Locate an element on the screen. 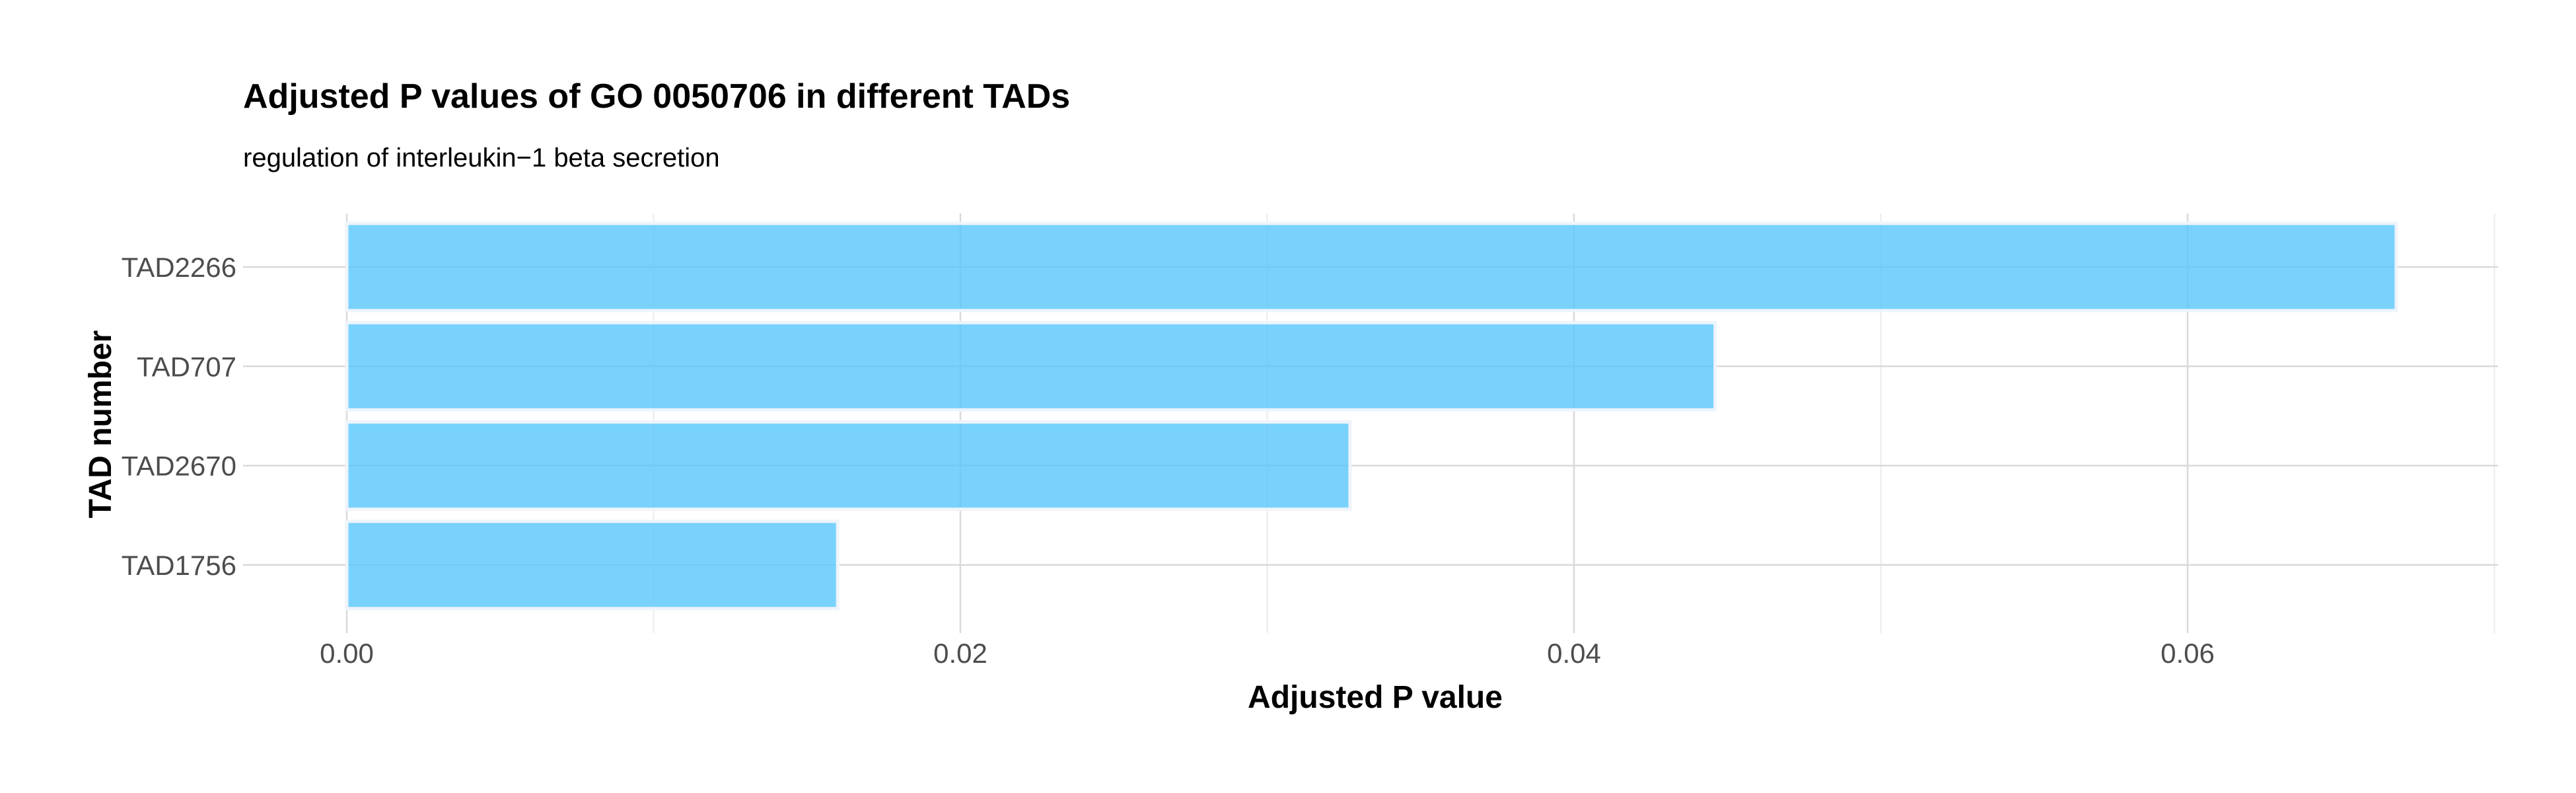  bar-tad707 is located at coordinates (1031, 366).